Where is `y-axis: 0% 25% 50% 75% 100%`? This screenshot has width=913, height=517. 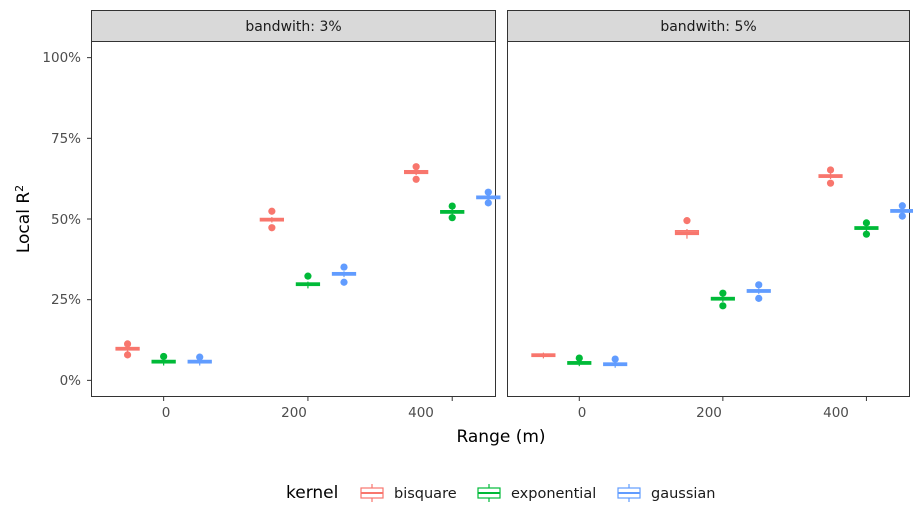
y-axis: 0% 25% 50% 75% 100% is located at coordinates (67, 219).